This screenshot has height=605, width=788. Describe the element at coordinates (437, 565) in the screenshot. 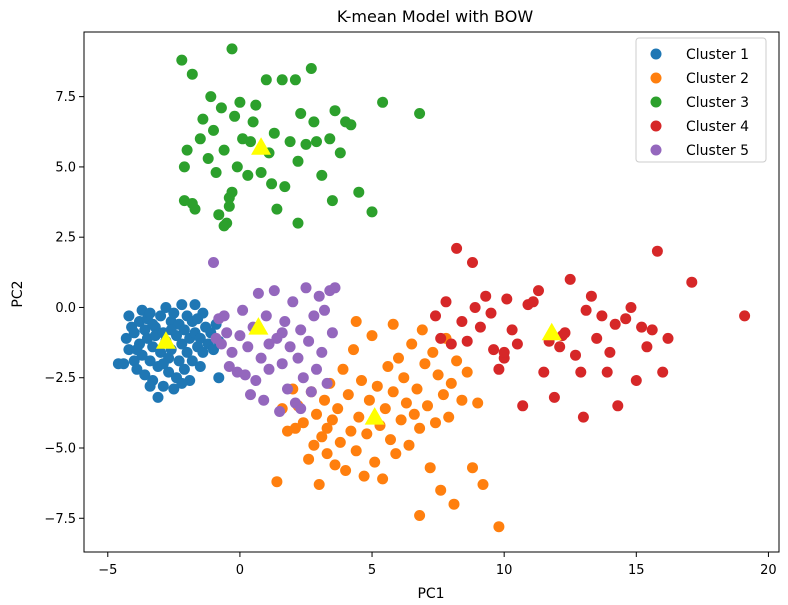

I see `x-axis: −5 0 5 10 15 20` at that location.